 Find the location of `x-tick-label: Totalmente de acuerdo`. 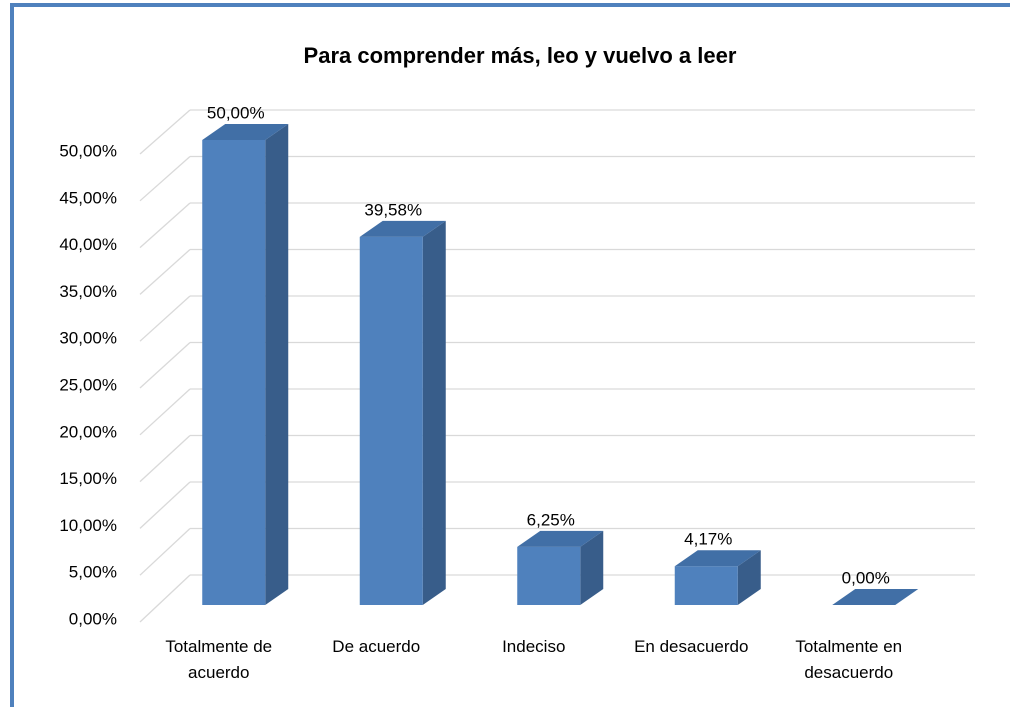

x-tick-label: Totalmente de acuerdo is located at coordinates (219, 659).